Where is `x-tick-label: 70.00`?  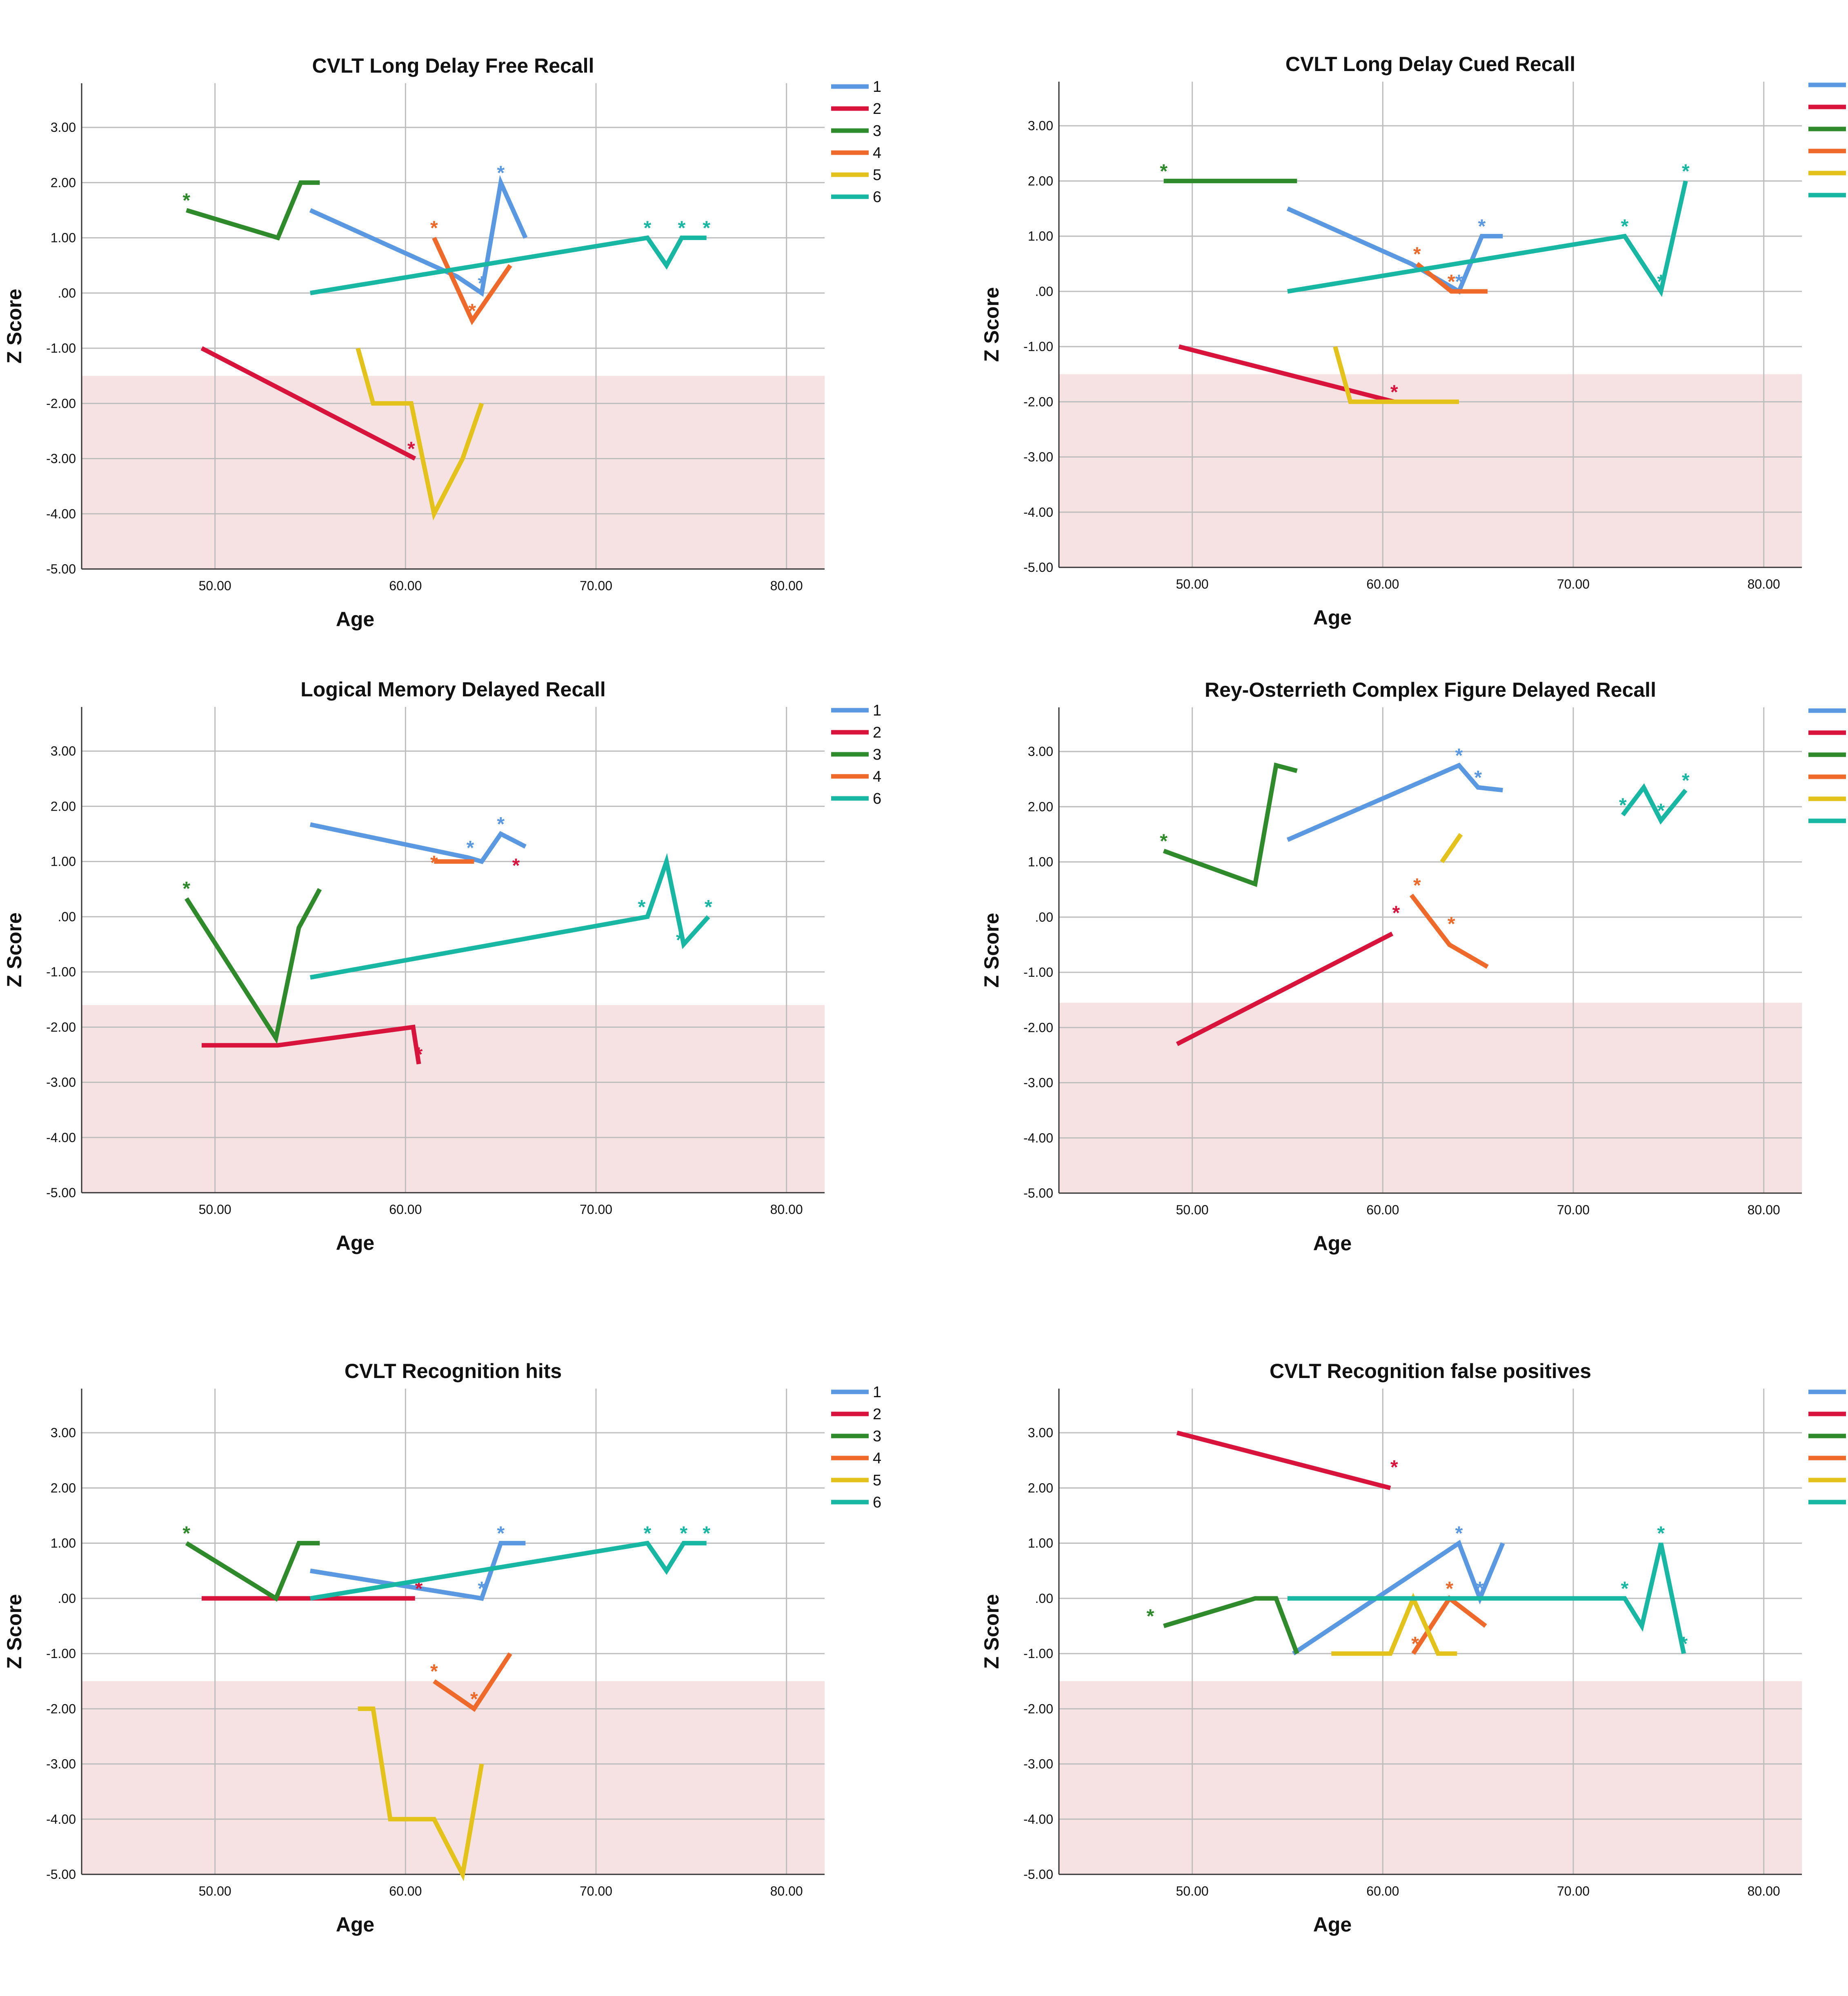
x-tick-label: 70.00 is located at coordinates (596, 1891).